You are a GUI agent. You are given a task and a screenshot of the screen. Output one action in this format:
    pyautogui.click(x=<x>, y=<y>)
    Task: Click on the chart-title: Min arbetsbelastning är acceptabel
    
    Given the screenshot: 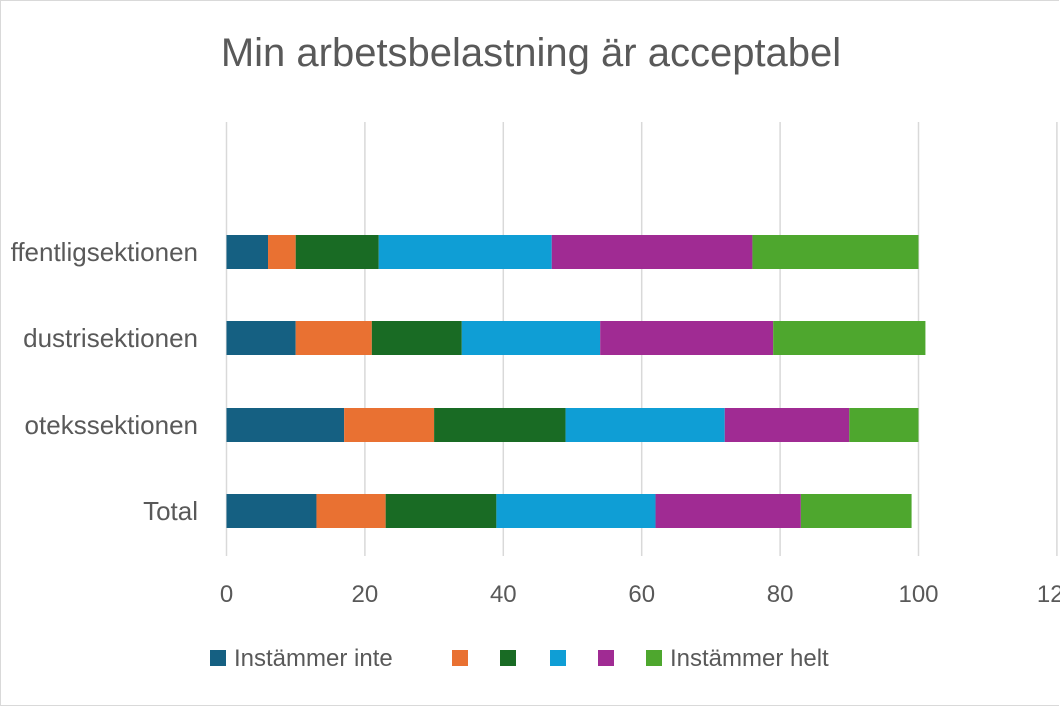 What is the action you would take?
    pyautogui.click(x=531, y=53)
    